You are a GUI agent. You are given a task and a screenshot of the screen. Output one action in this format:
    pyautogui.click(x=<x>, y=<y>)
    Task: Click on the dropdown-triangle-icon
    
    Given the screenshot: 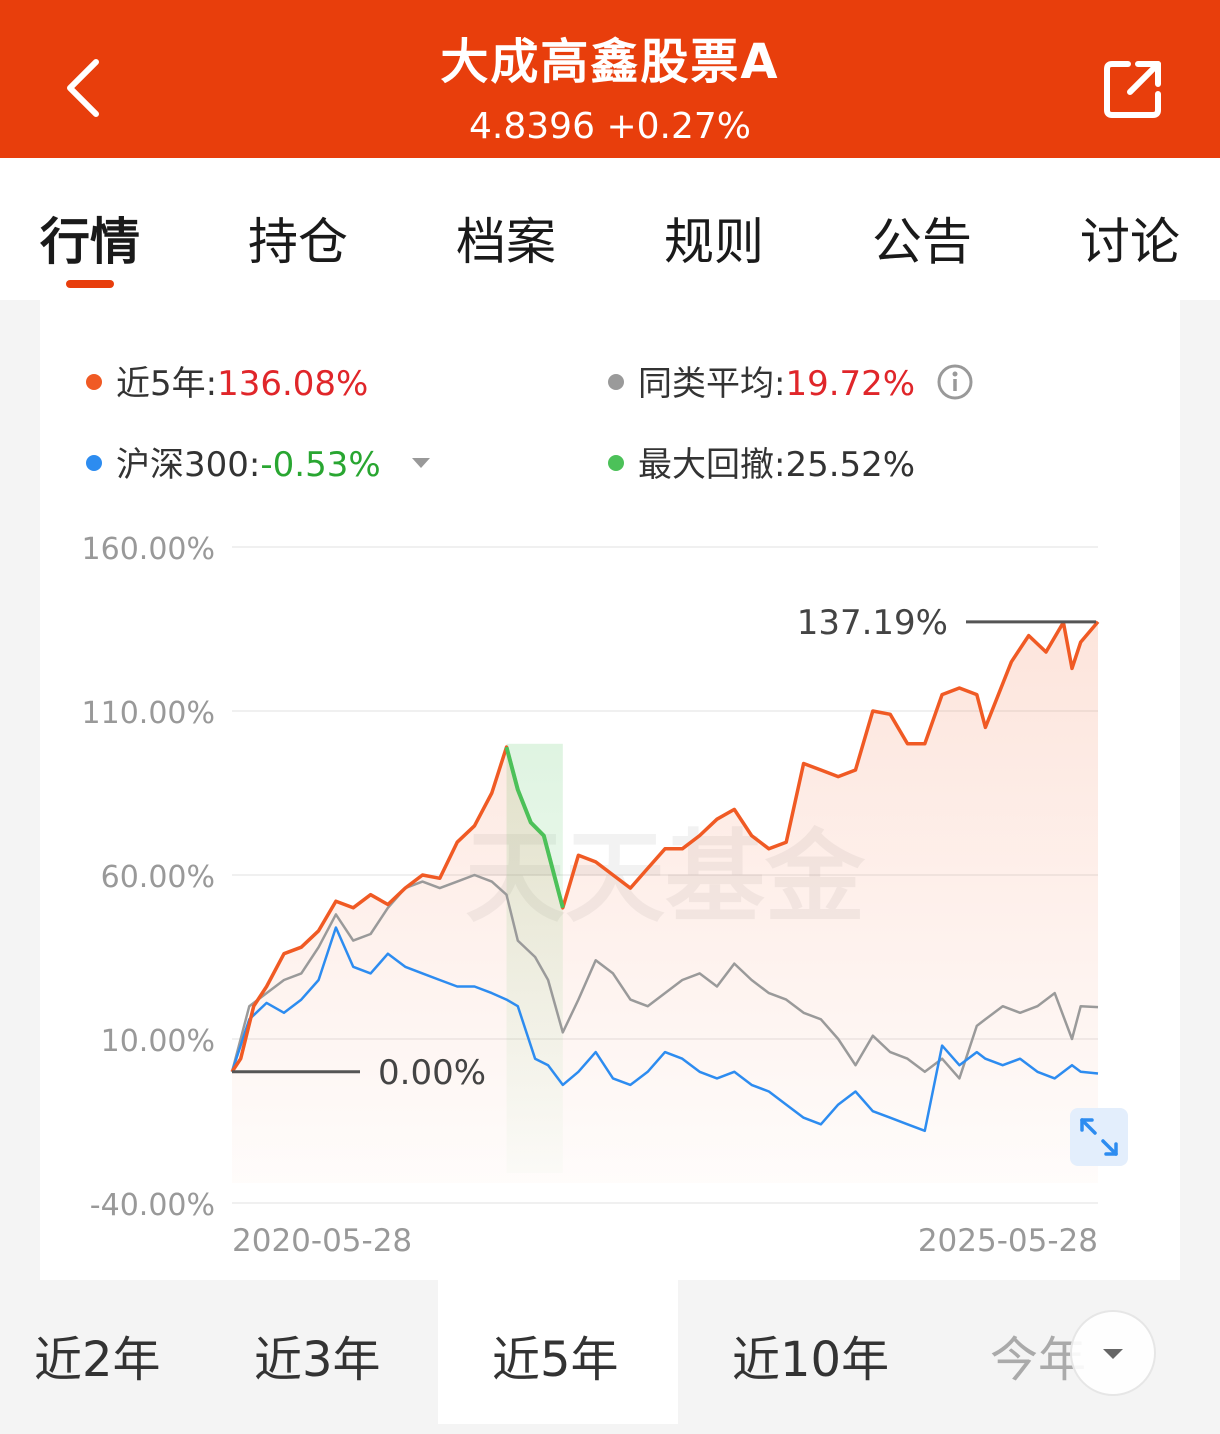 What is the action you would take?
    pyautogui.click(x=421, y=463)
    